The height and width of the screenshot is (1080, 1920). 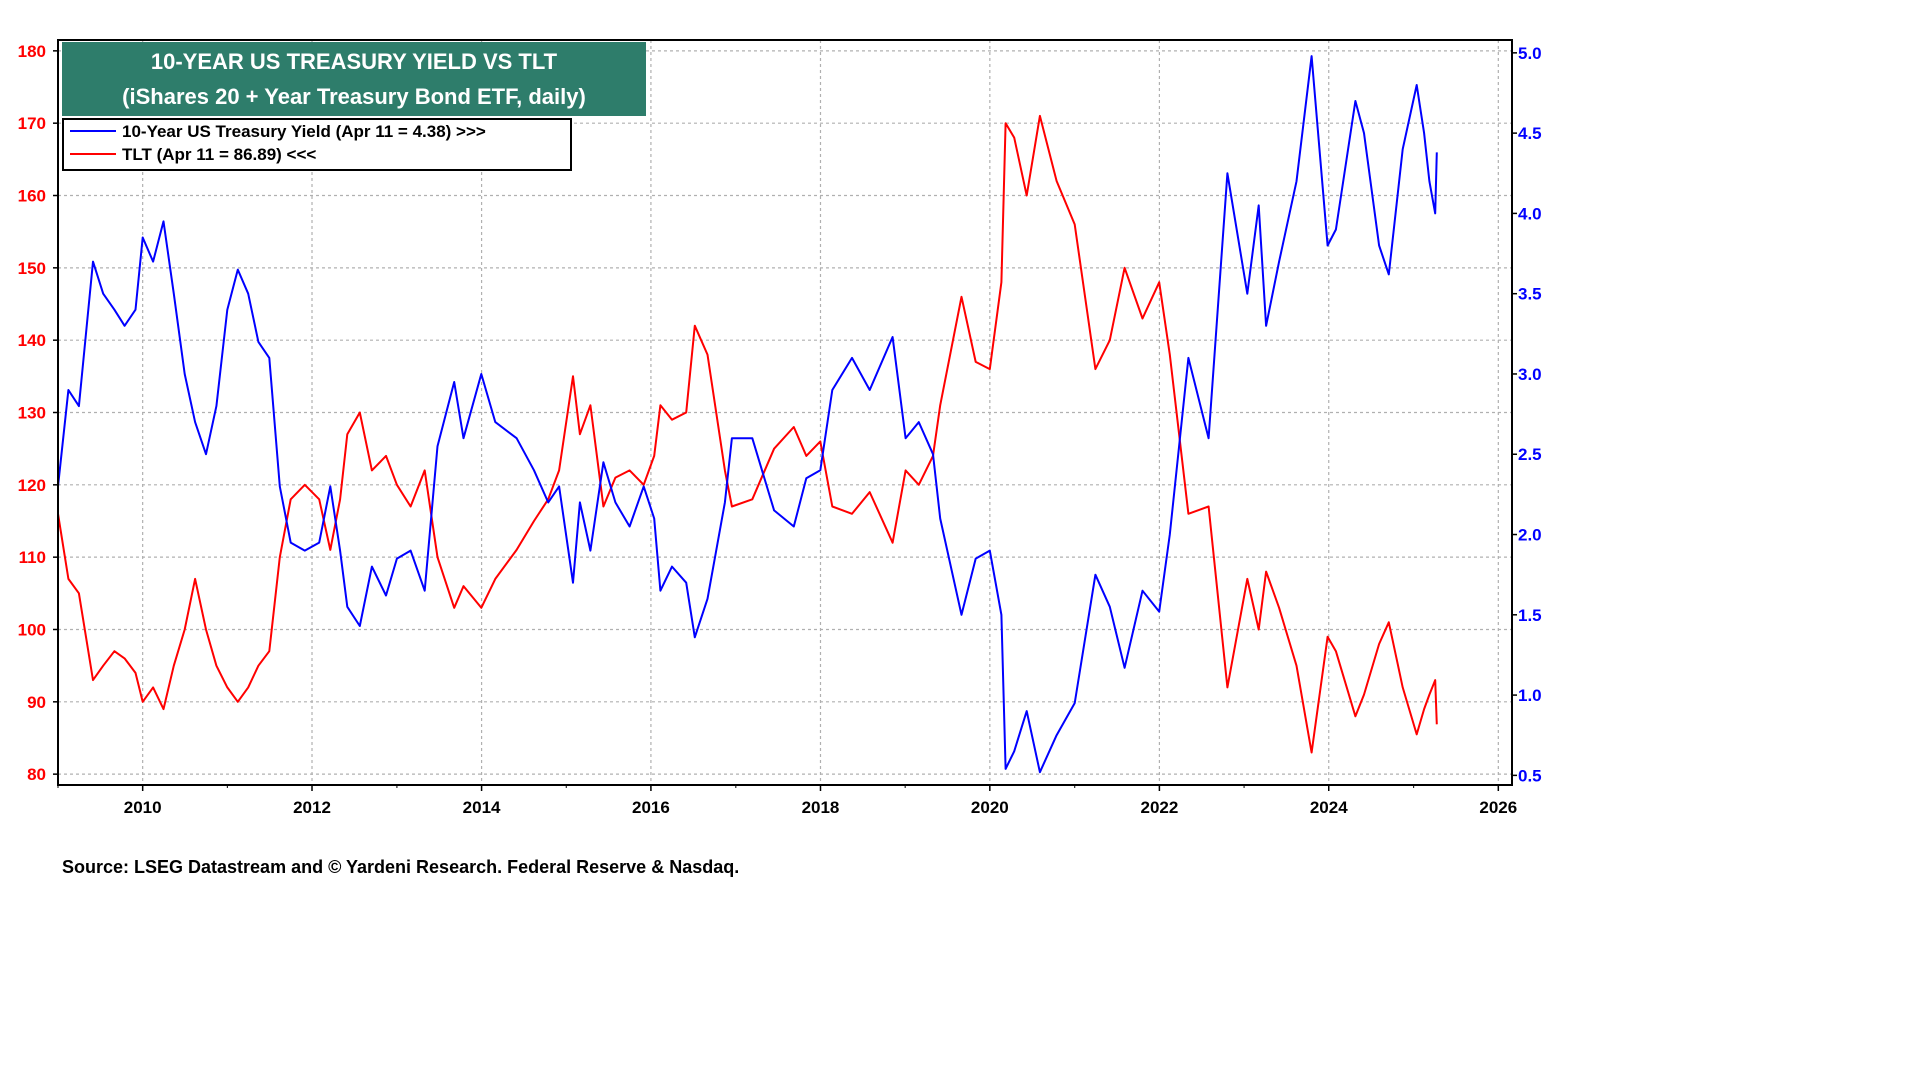 What do you see at coordinates (1329, 807) in the screenshot?
I see `x-tick-label: 2024` at bounding box center [1329, 807].